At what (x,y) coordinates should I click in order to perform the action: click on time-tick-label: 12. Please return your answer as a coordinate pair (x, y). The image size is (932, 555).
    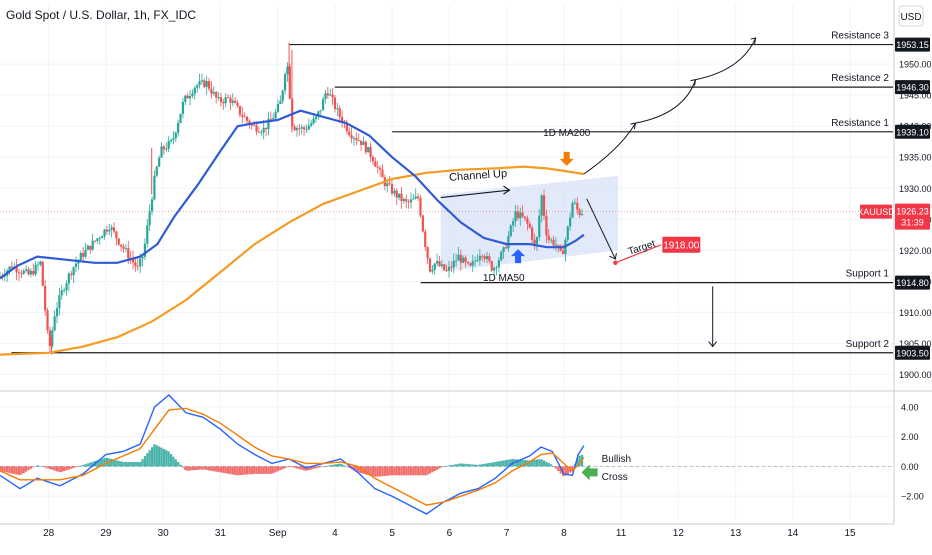
    Looking at the image, I should click on (679, 533).